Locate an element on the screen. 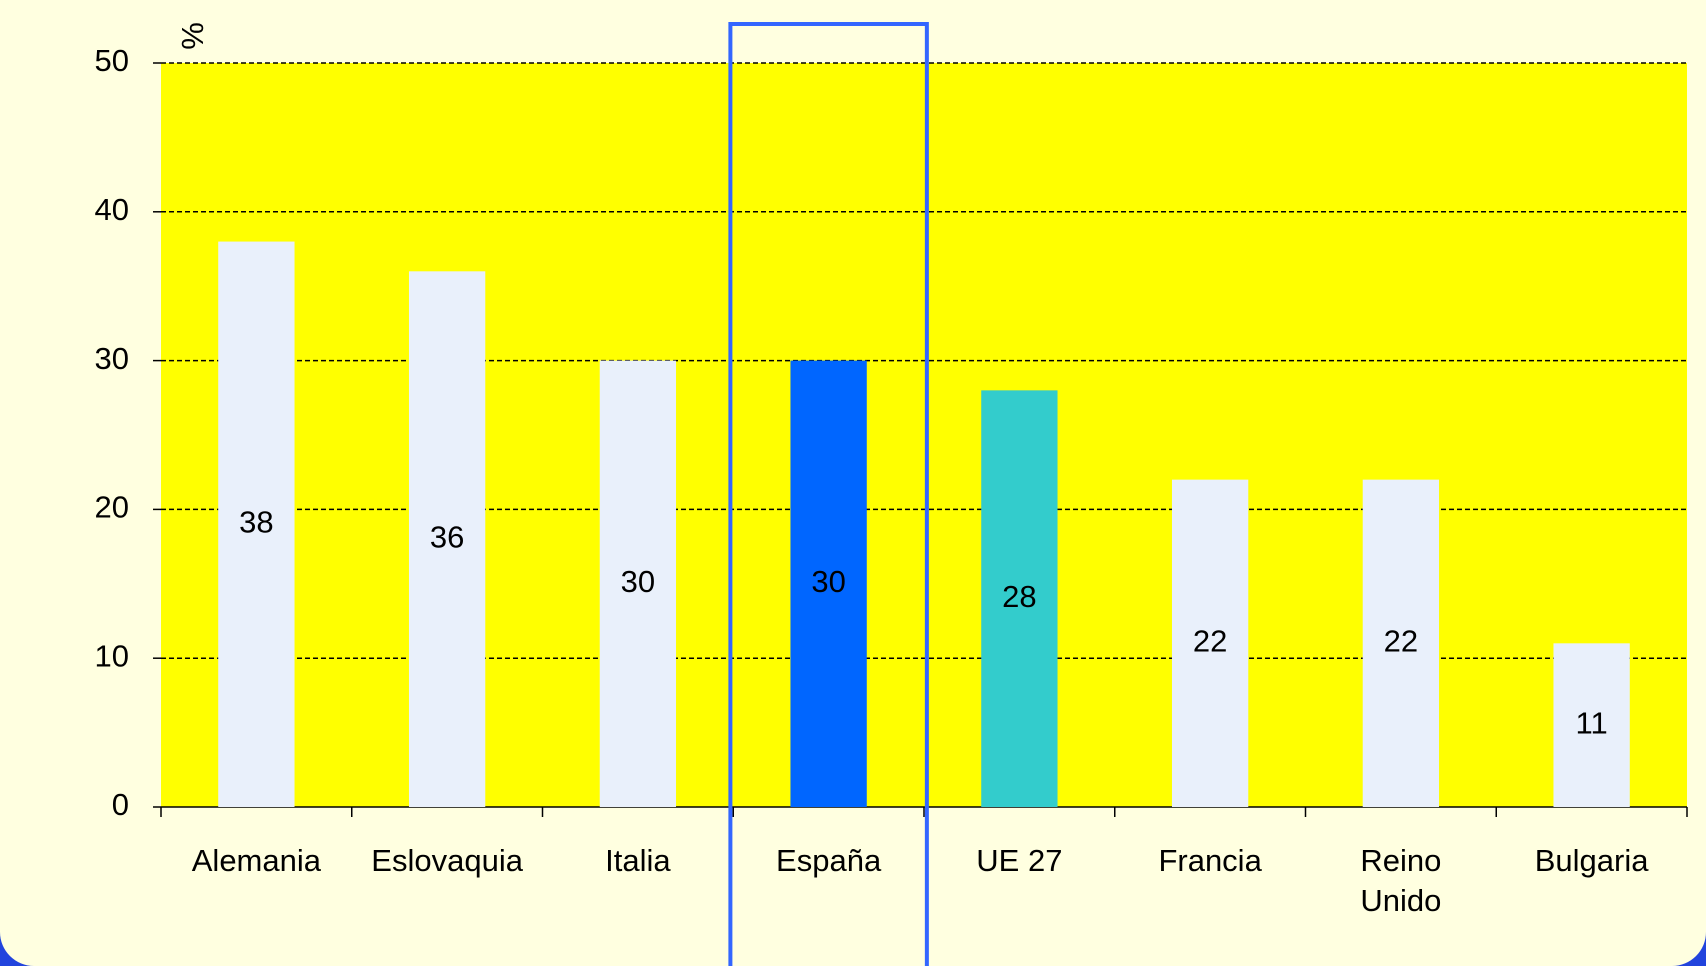 The height and width of the screenshot is (966, 1706). value-label: 38 is located at coordinates (256, 521).